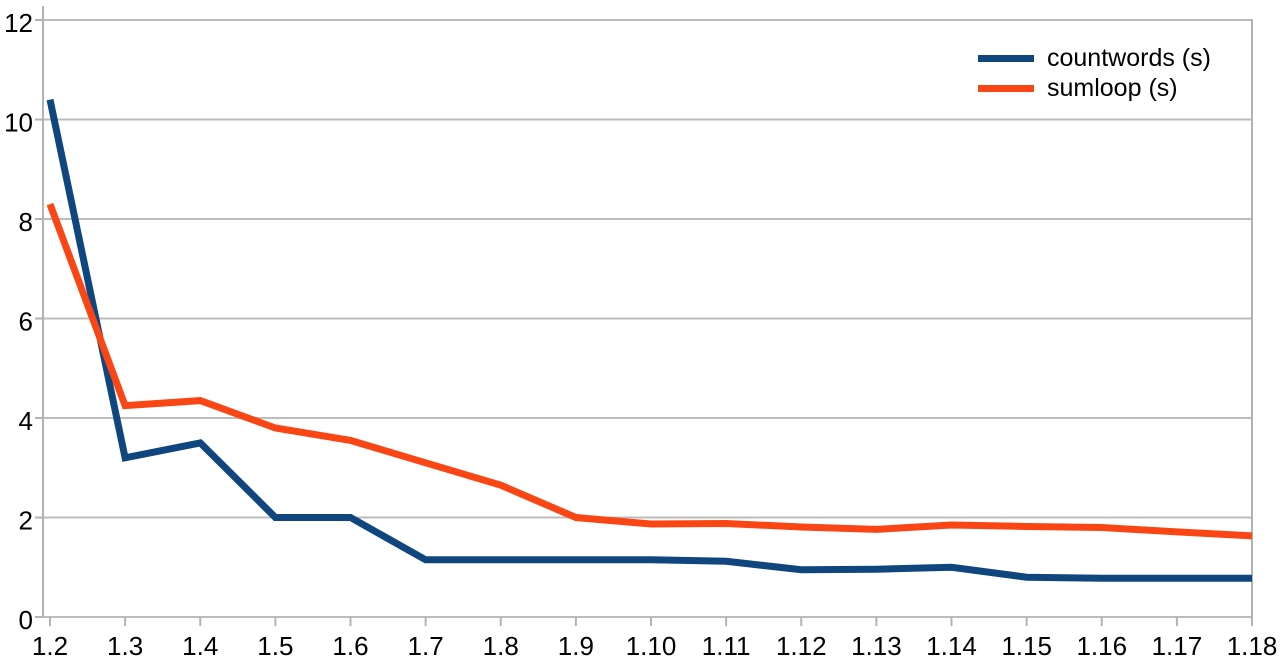 The height and width of the screenshot is (663, 1280). I want to click on x-tick-label: 1.15, so click(1026, 646).